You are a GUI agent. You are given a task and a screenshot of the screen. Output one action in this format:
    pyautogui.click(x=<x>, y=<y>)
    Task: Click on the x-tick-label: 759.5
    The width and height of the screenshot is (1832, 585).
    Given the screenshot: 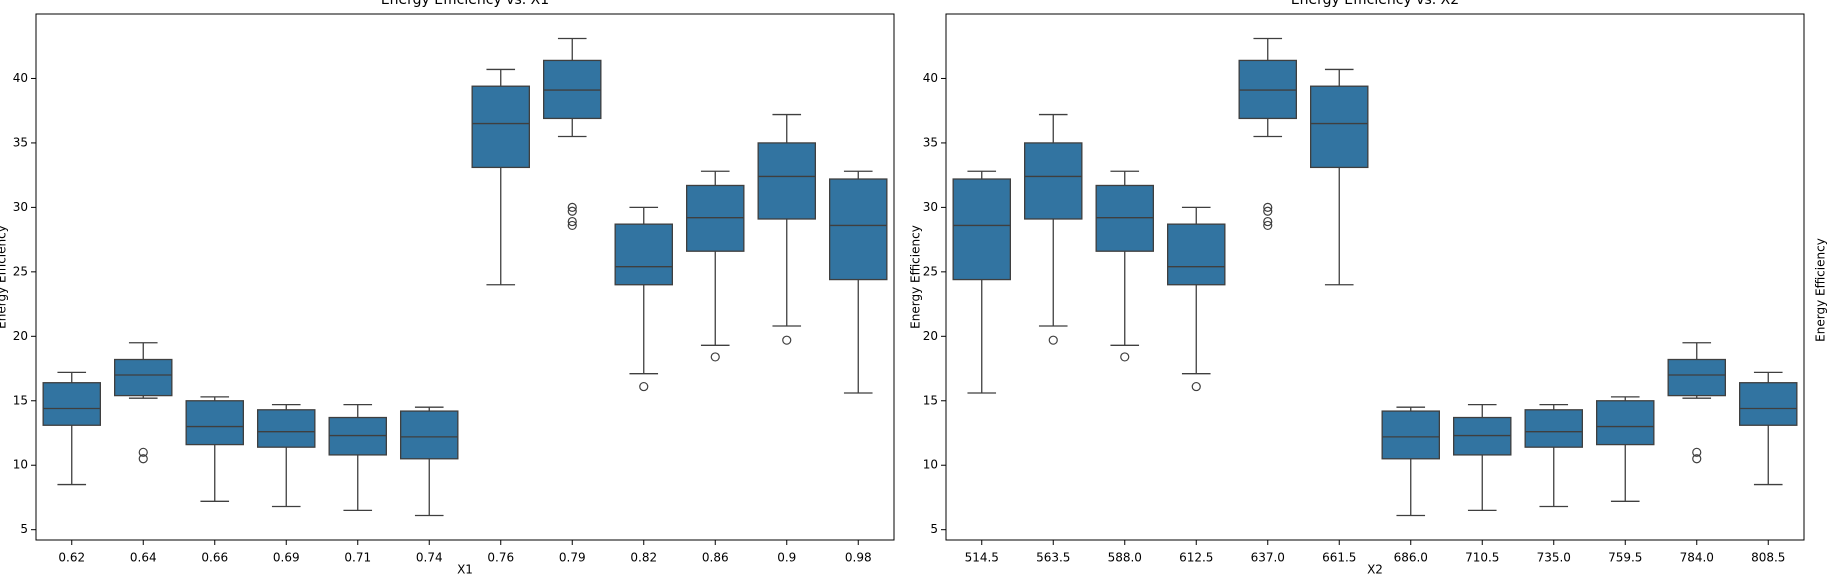 What is the action you would take?
    pyautogui.click(x=1625, y=558)
    